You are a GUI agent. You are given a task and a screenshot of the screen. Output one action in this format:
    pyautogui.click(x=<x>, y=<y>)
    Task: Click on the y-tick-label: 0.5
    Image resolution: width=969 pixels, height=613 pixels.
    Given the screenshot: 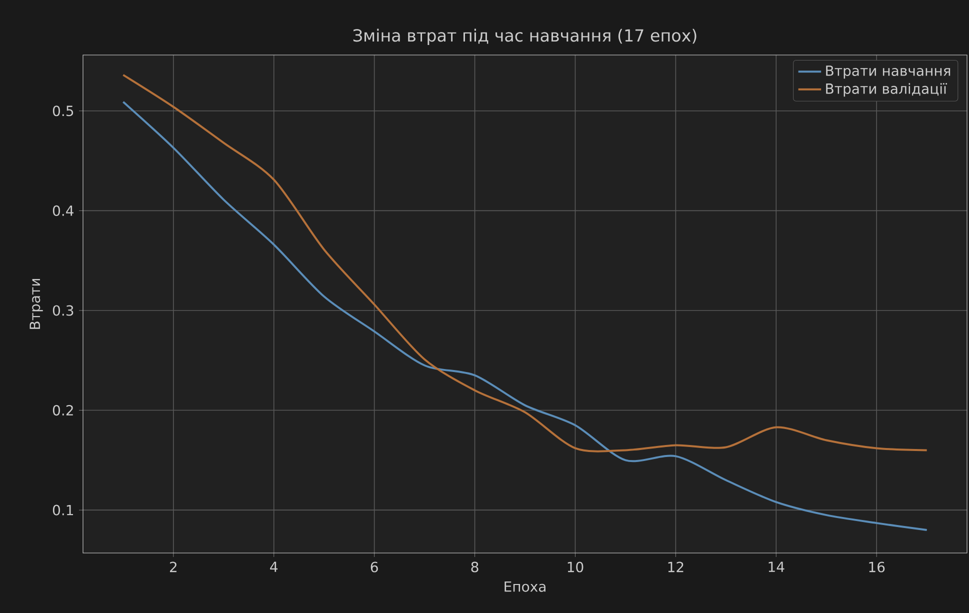 What is the action you would take?
    pyautogui.click(x=63, y=111)
    